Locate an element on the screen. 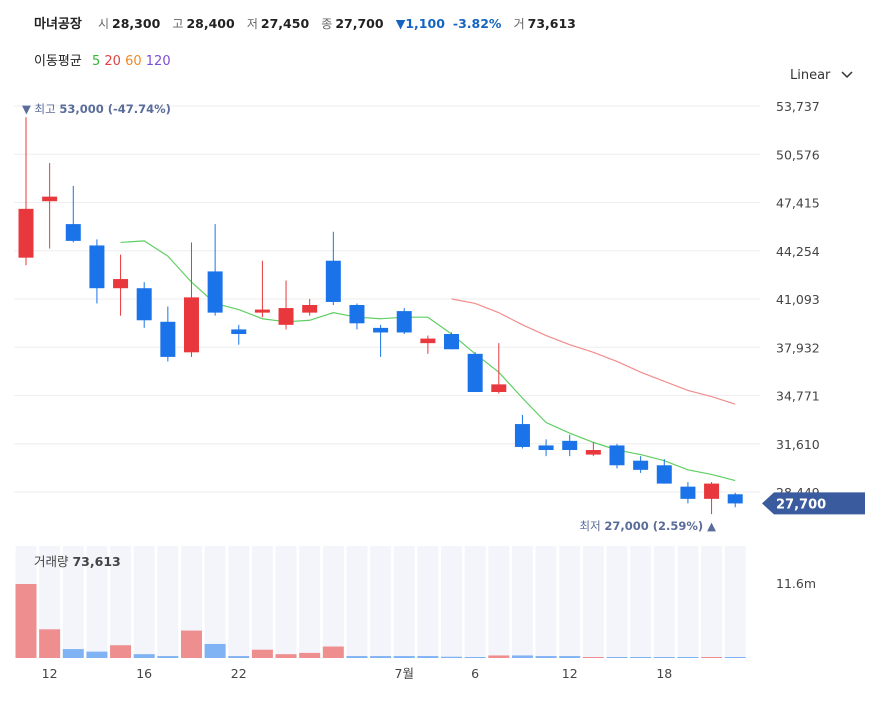  y-tick-label: 34,771 is located at coordinates (798, 396).